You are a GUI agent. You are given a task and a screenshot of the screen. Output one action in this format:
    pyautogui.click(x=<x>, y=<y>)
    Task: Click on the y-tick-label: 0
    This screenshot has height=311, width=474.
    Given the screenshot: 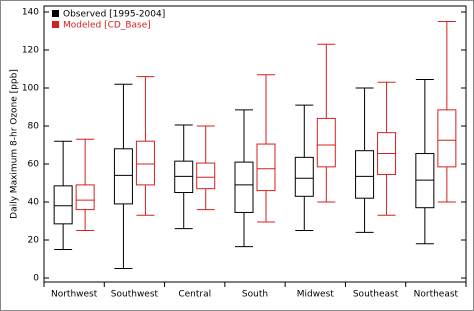 What is the action you would take?
    pyautogui.click(x=36, y=279)
    